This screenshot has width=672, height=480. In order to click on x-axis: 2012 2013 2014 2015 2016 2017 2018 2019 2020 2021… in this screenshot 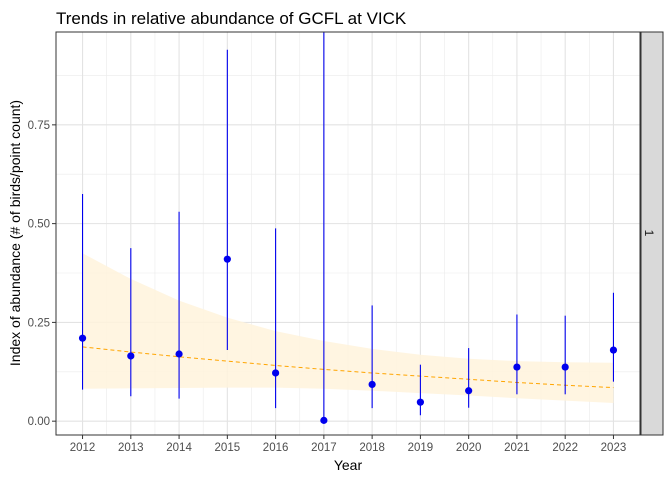, I will do `click(348, 444)`.